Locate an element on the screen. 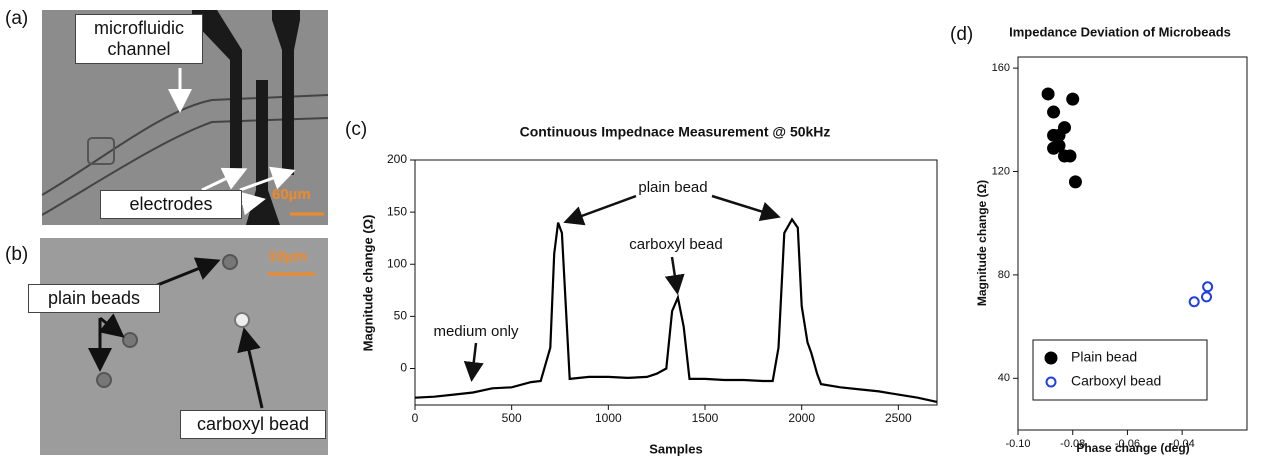 The height and width of the screenshot is (459, 1268). chart-title: Impedance Deviation of Microbeads is located at coordinates (1120, 31).